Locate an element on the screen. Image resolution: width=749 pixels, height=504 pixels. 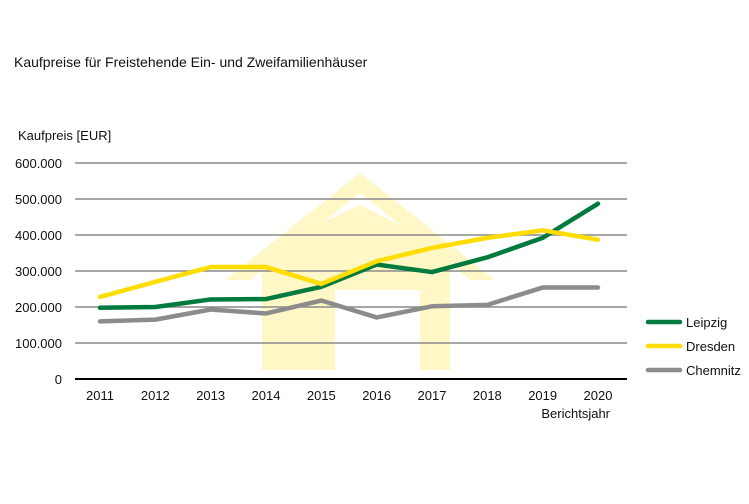
legend: Leipzig Dresden Chemnitz is located at coordinates (693, 346).